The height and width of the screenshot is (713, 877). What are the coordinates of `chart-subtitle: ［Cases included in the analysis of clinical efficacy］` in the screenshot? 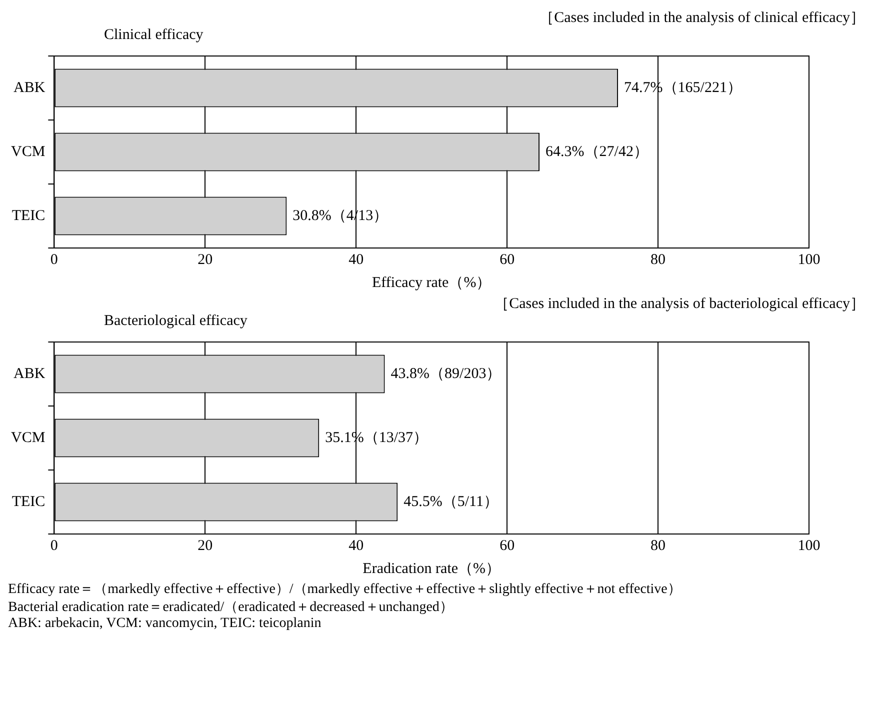 It's located at (702, 18).